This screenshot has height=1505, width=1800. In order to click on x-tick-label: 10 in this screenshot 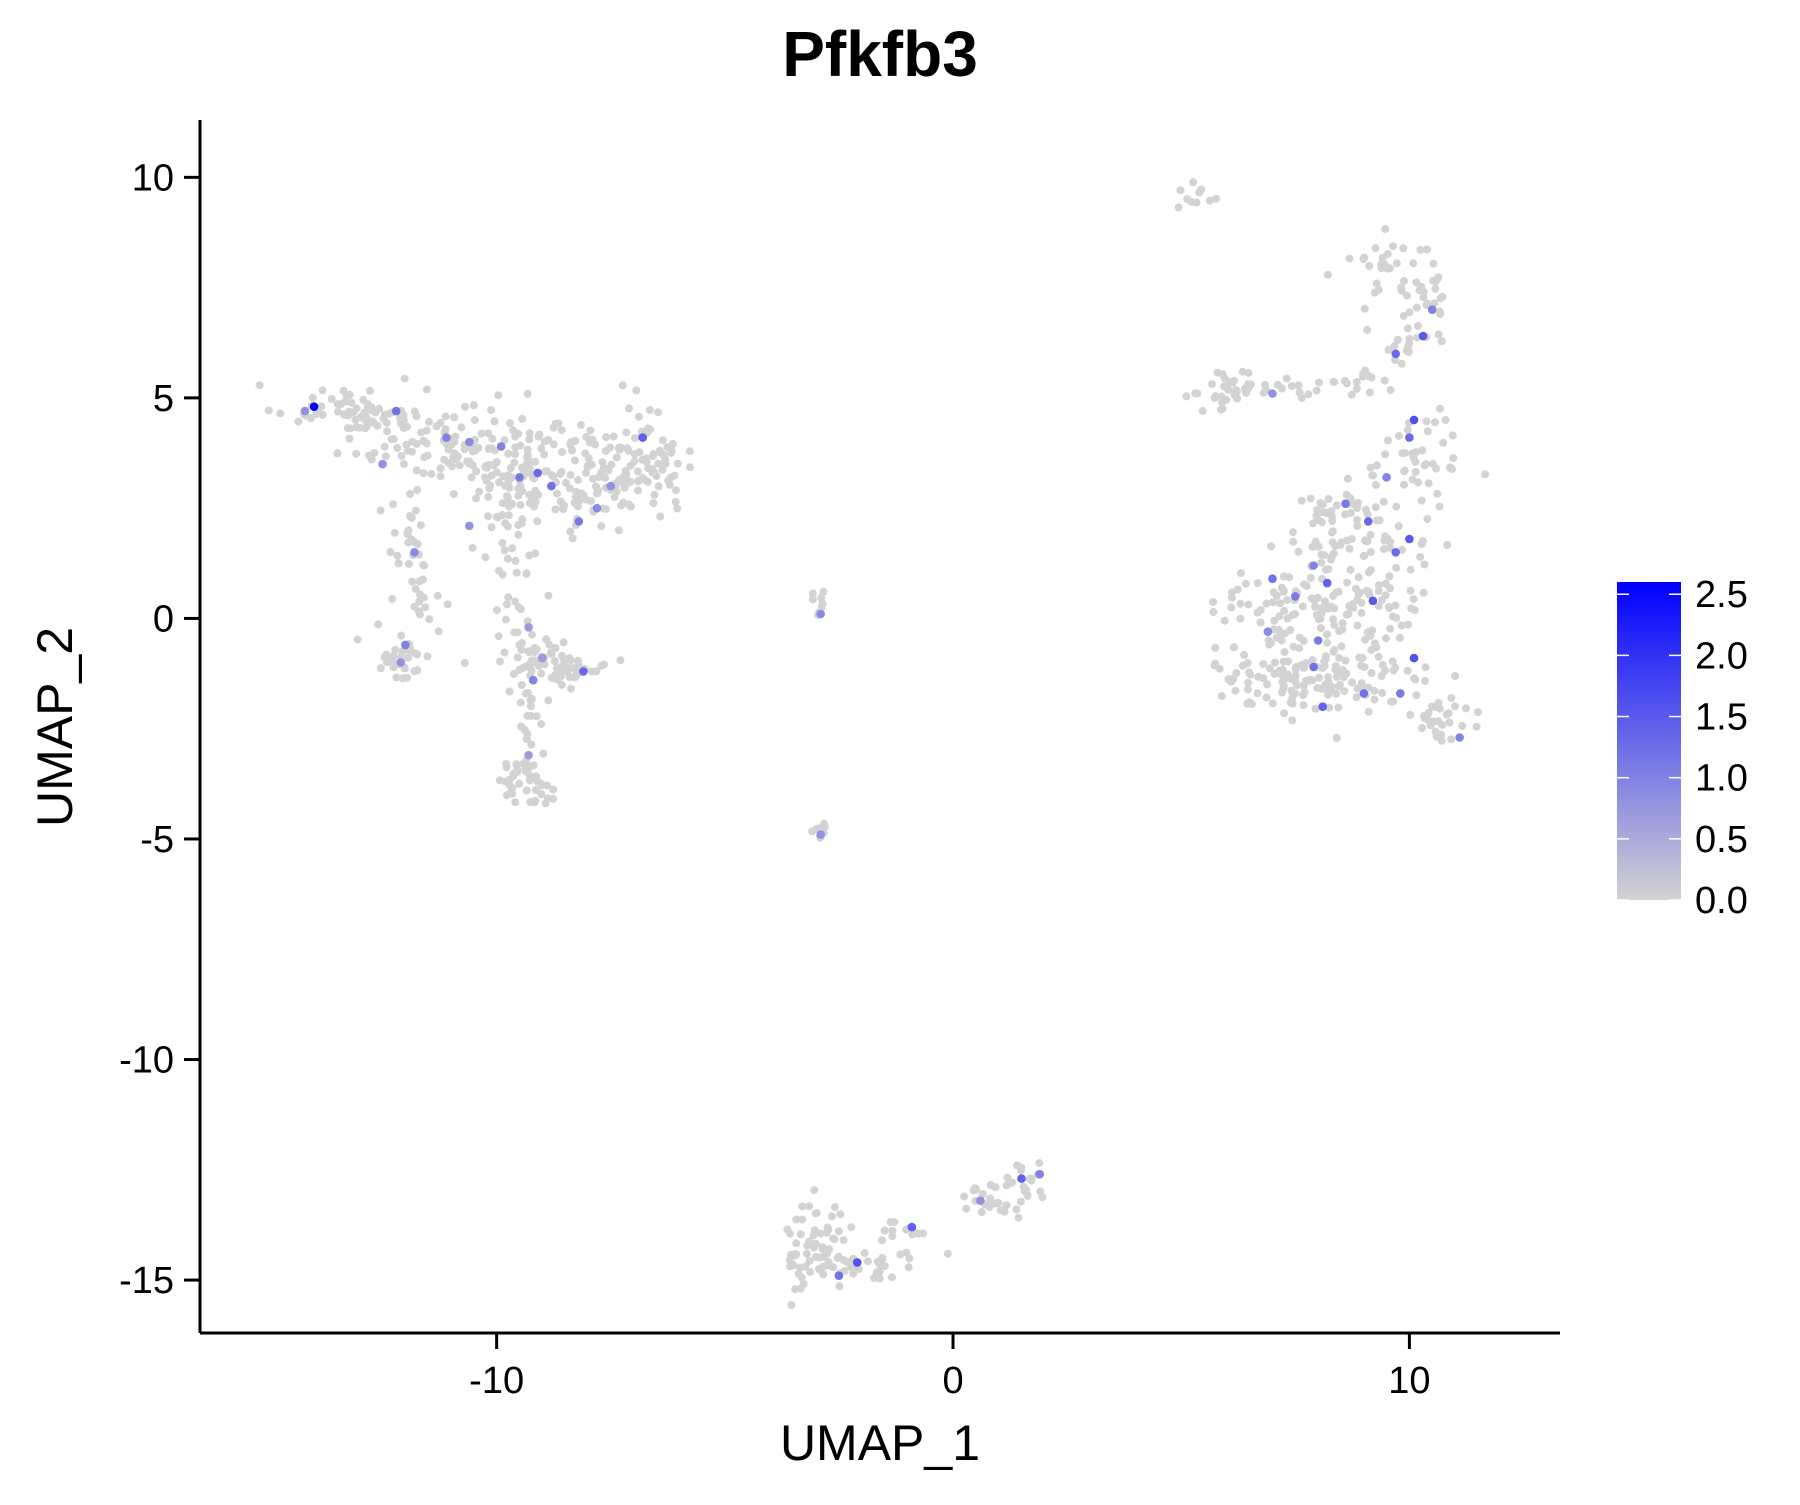, I will do `click(1409, 1381)`.